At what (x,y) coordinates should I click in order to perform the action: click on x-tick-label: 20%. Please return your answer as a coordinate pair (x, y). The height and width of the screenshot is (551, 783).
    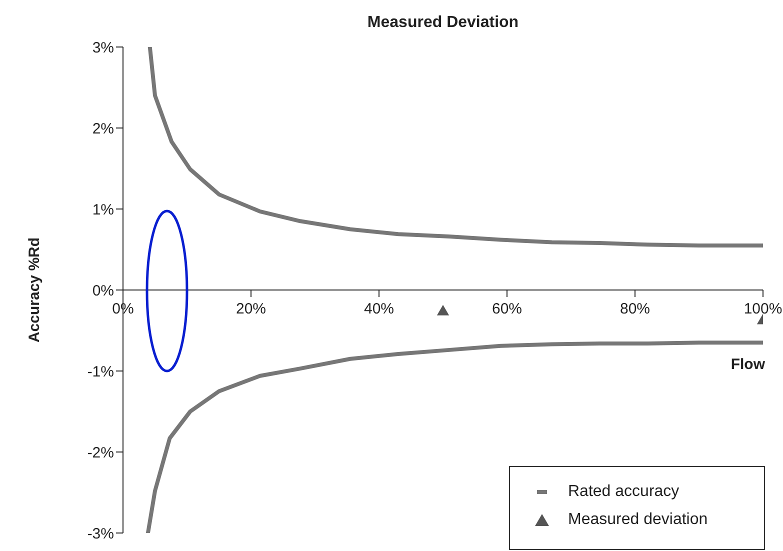
    Looking at the image, I should click on (251, 309).